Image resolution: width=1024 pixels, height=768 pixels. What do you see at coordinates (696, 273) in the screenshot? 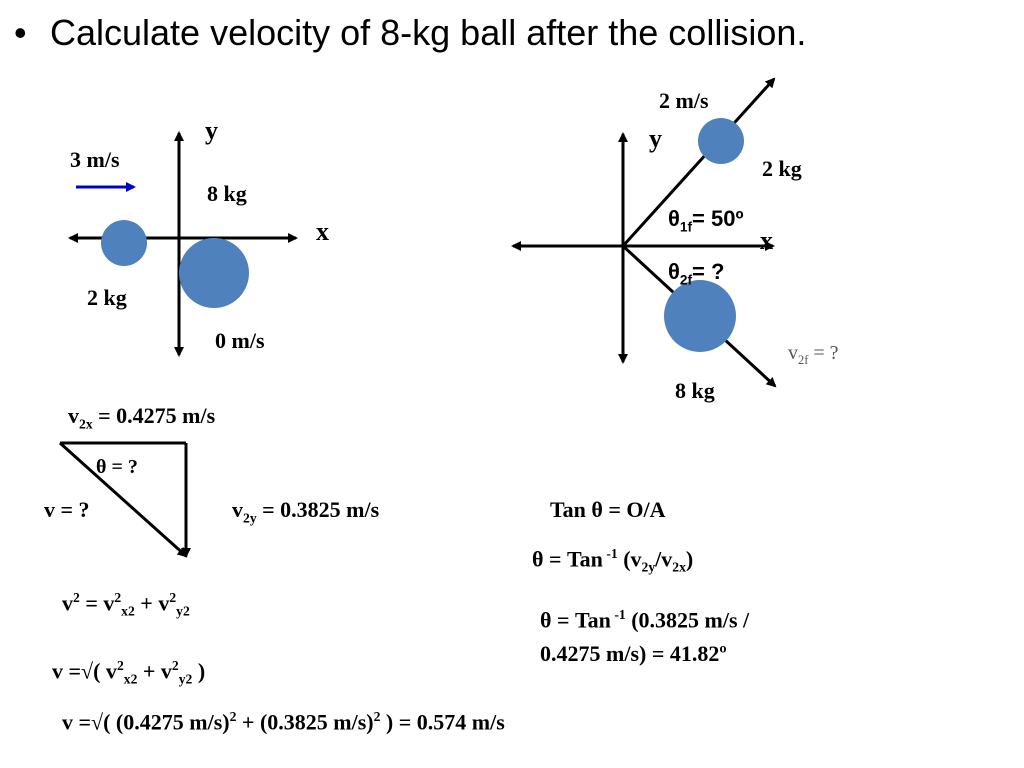
I see `theta2f-label: θ2f= ?` at bounding box center [696, 273].